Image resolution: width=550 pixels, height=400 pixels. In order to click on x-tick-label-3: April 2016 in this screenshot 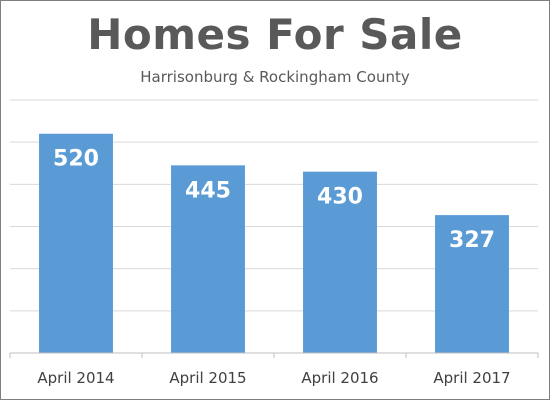, I will do `click(339, 378)`.